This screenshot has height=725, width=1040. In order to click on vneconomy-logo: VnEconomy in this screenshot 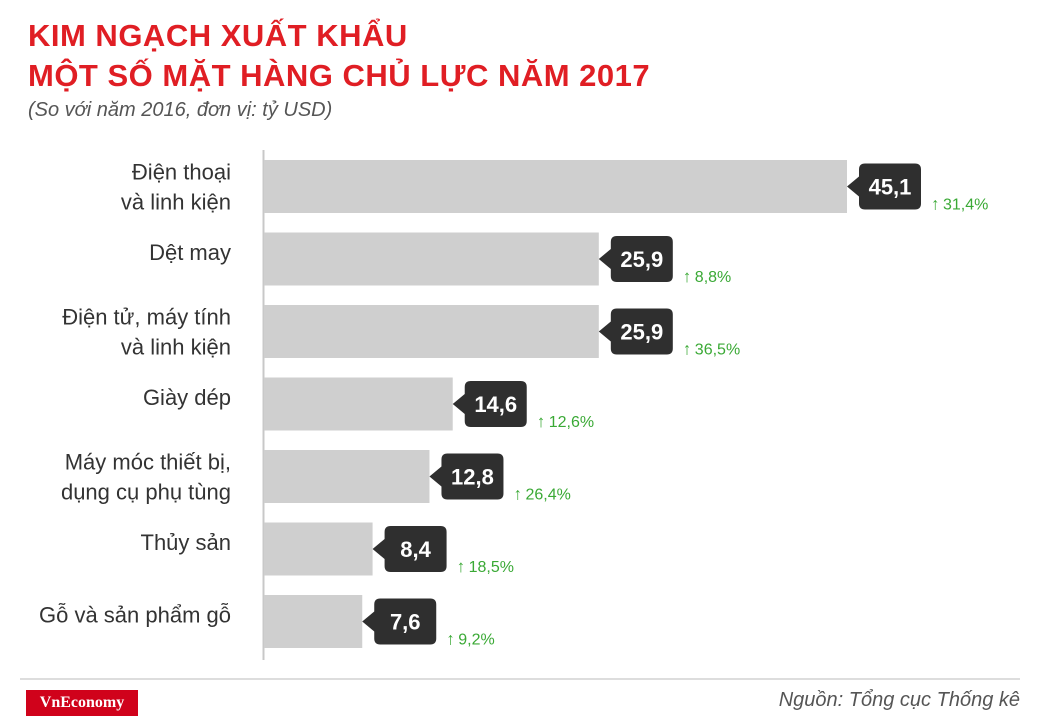, I will do `click(82, 703)`.